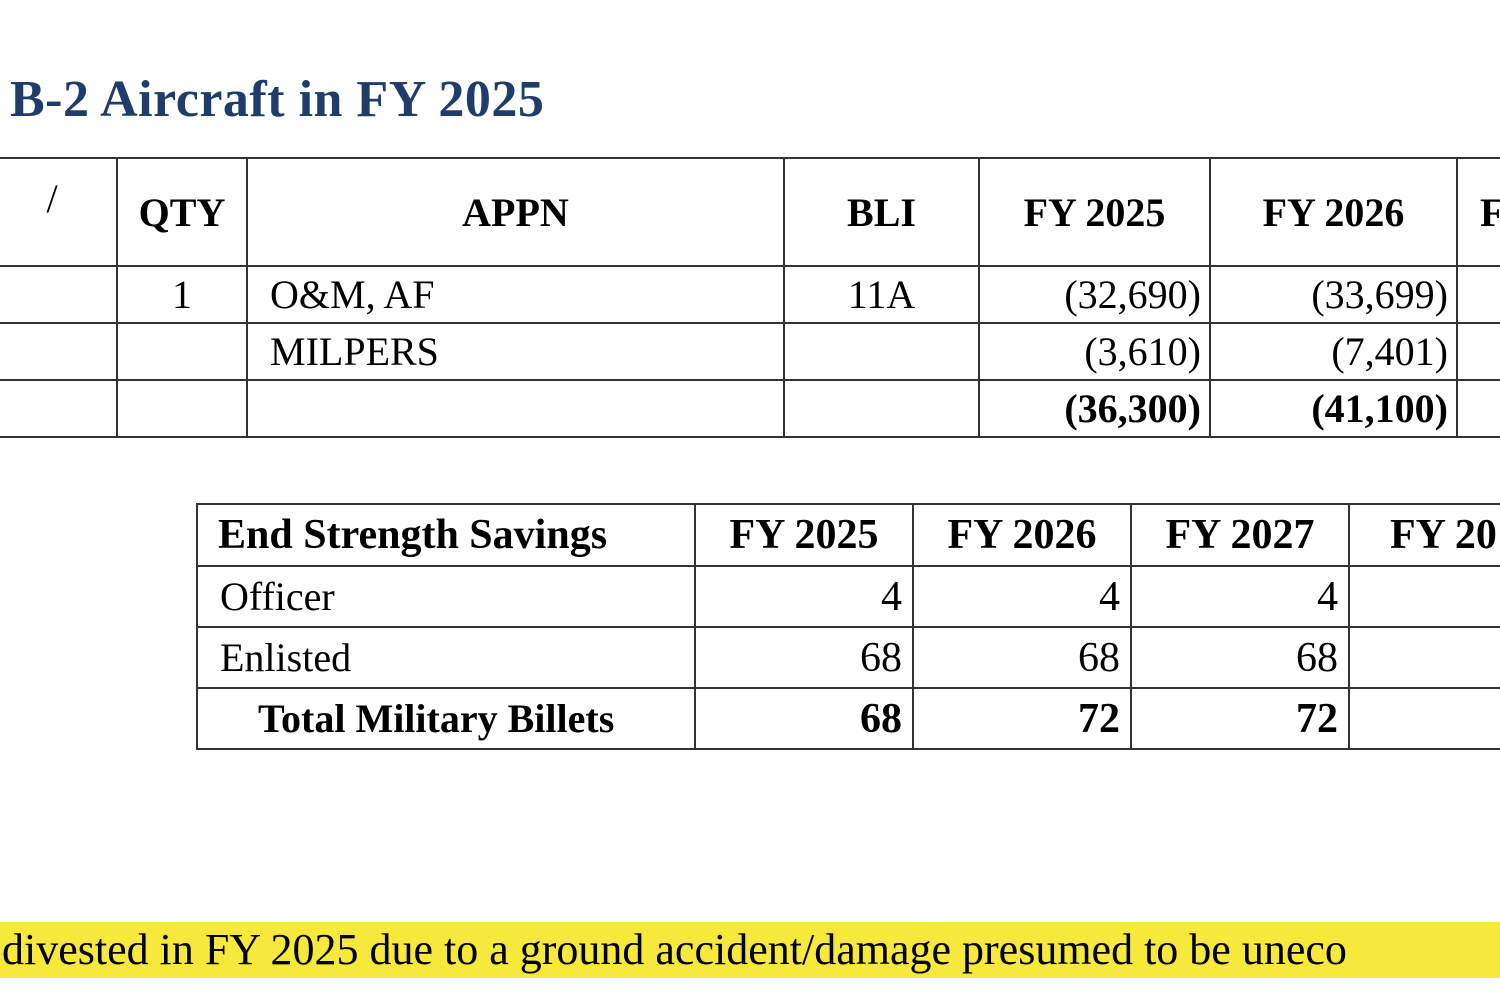 The height and width of the screenshot is (1000, 1500). I want to click on col-header-truncated: /, so click(59, 212).